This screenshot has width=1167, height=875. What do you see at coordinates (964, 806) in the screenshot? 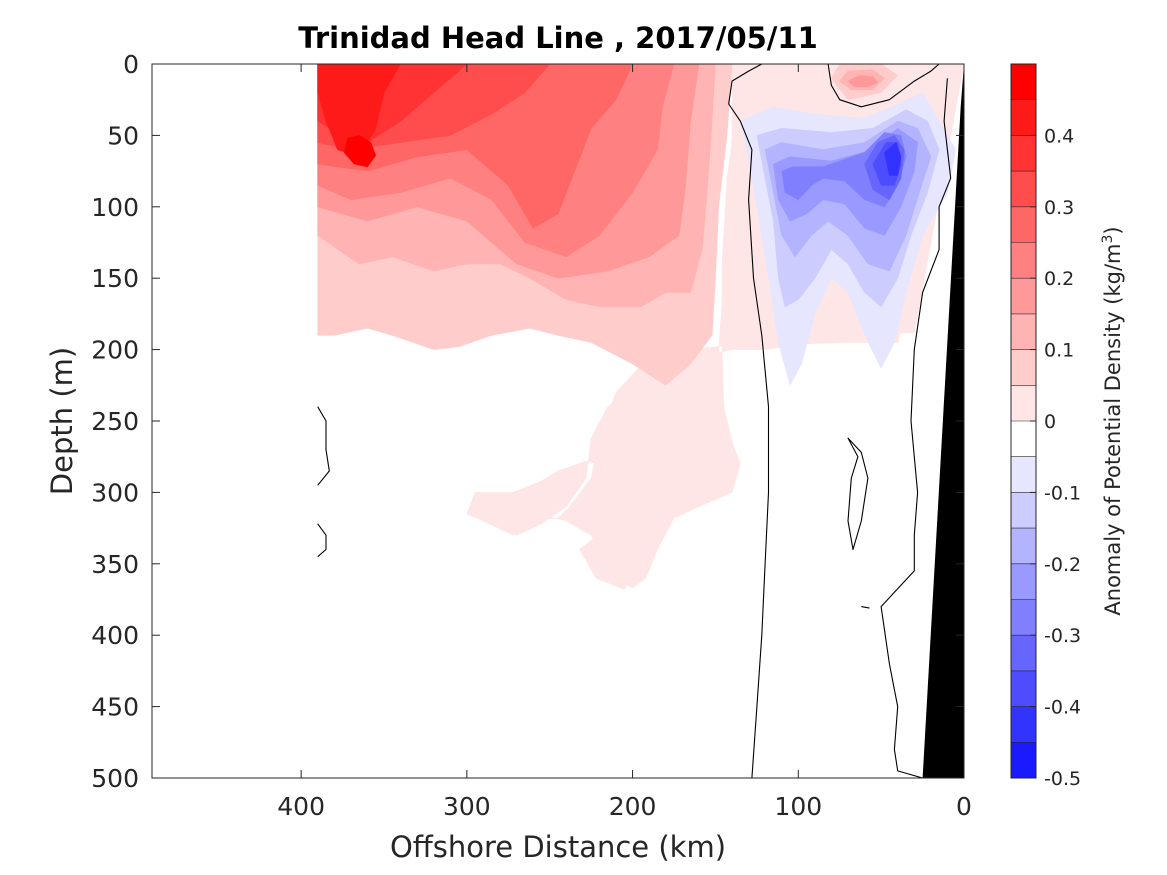
I see `x-tick-label: 0` at bounding box center [964, 806].